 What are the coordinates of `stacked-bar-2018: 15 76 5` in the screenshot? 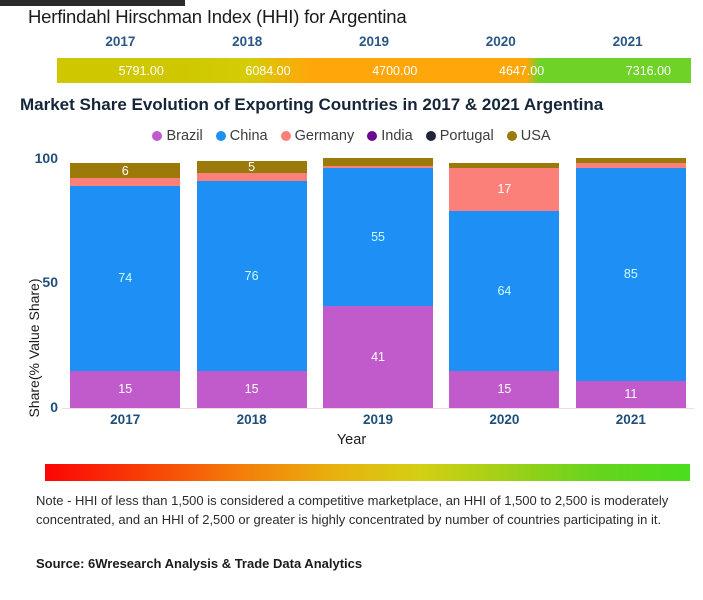 It's located at (251, 283).